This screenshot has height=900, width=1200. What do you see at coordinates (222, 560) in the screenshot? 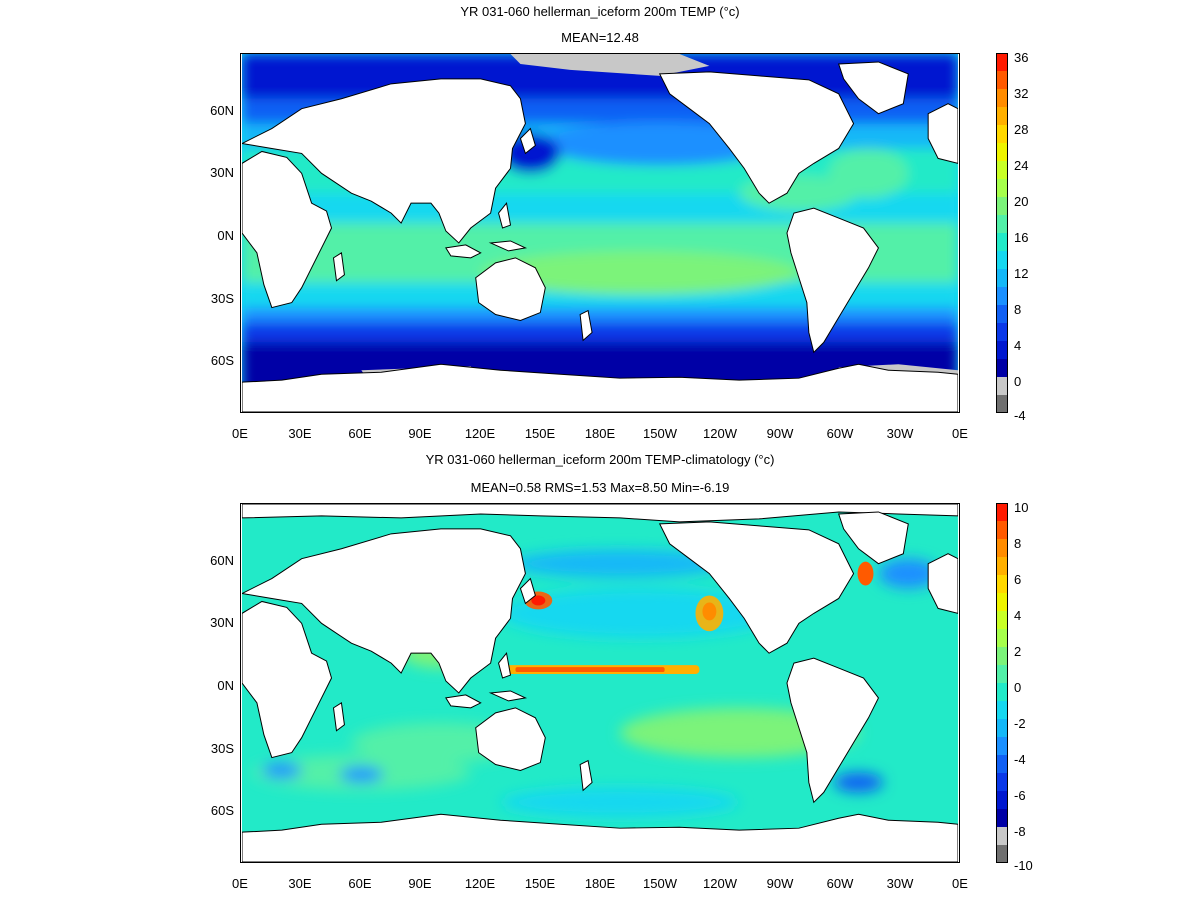
I see `panel2-y-tick: 60N` at bounding box center [222, 560].